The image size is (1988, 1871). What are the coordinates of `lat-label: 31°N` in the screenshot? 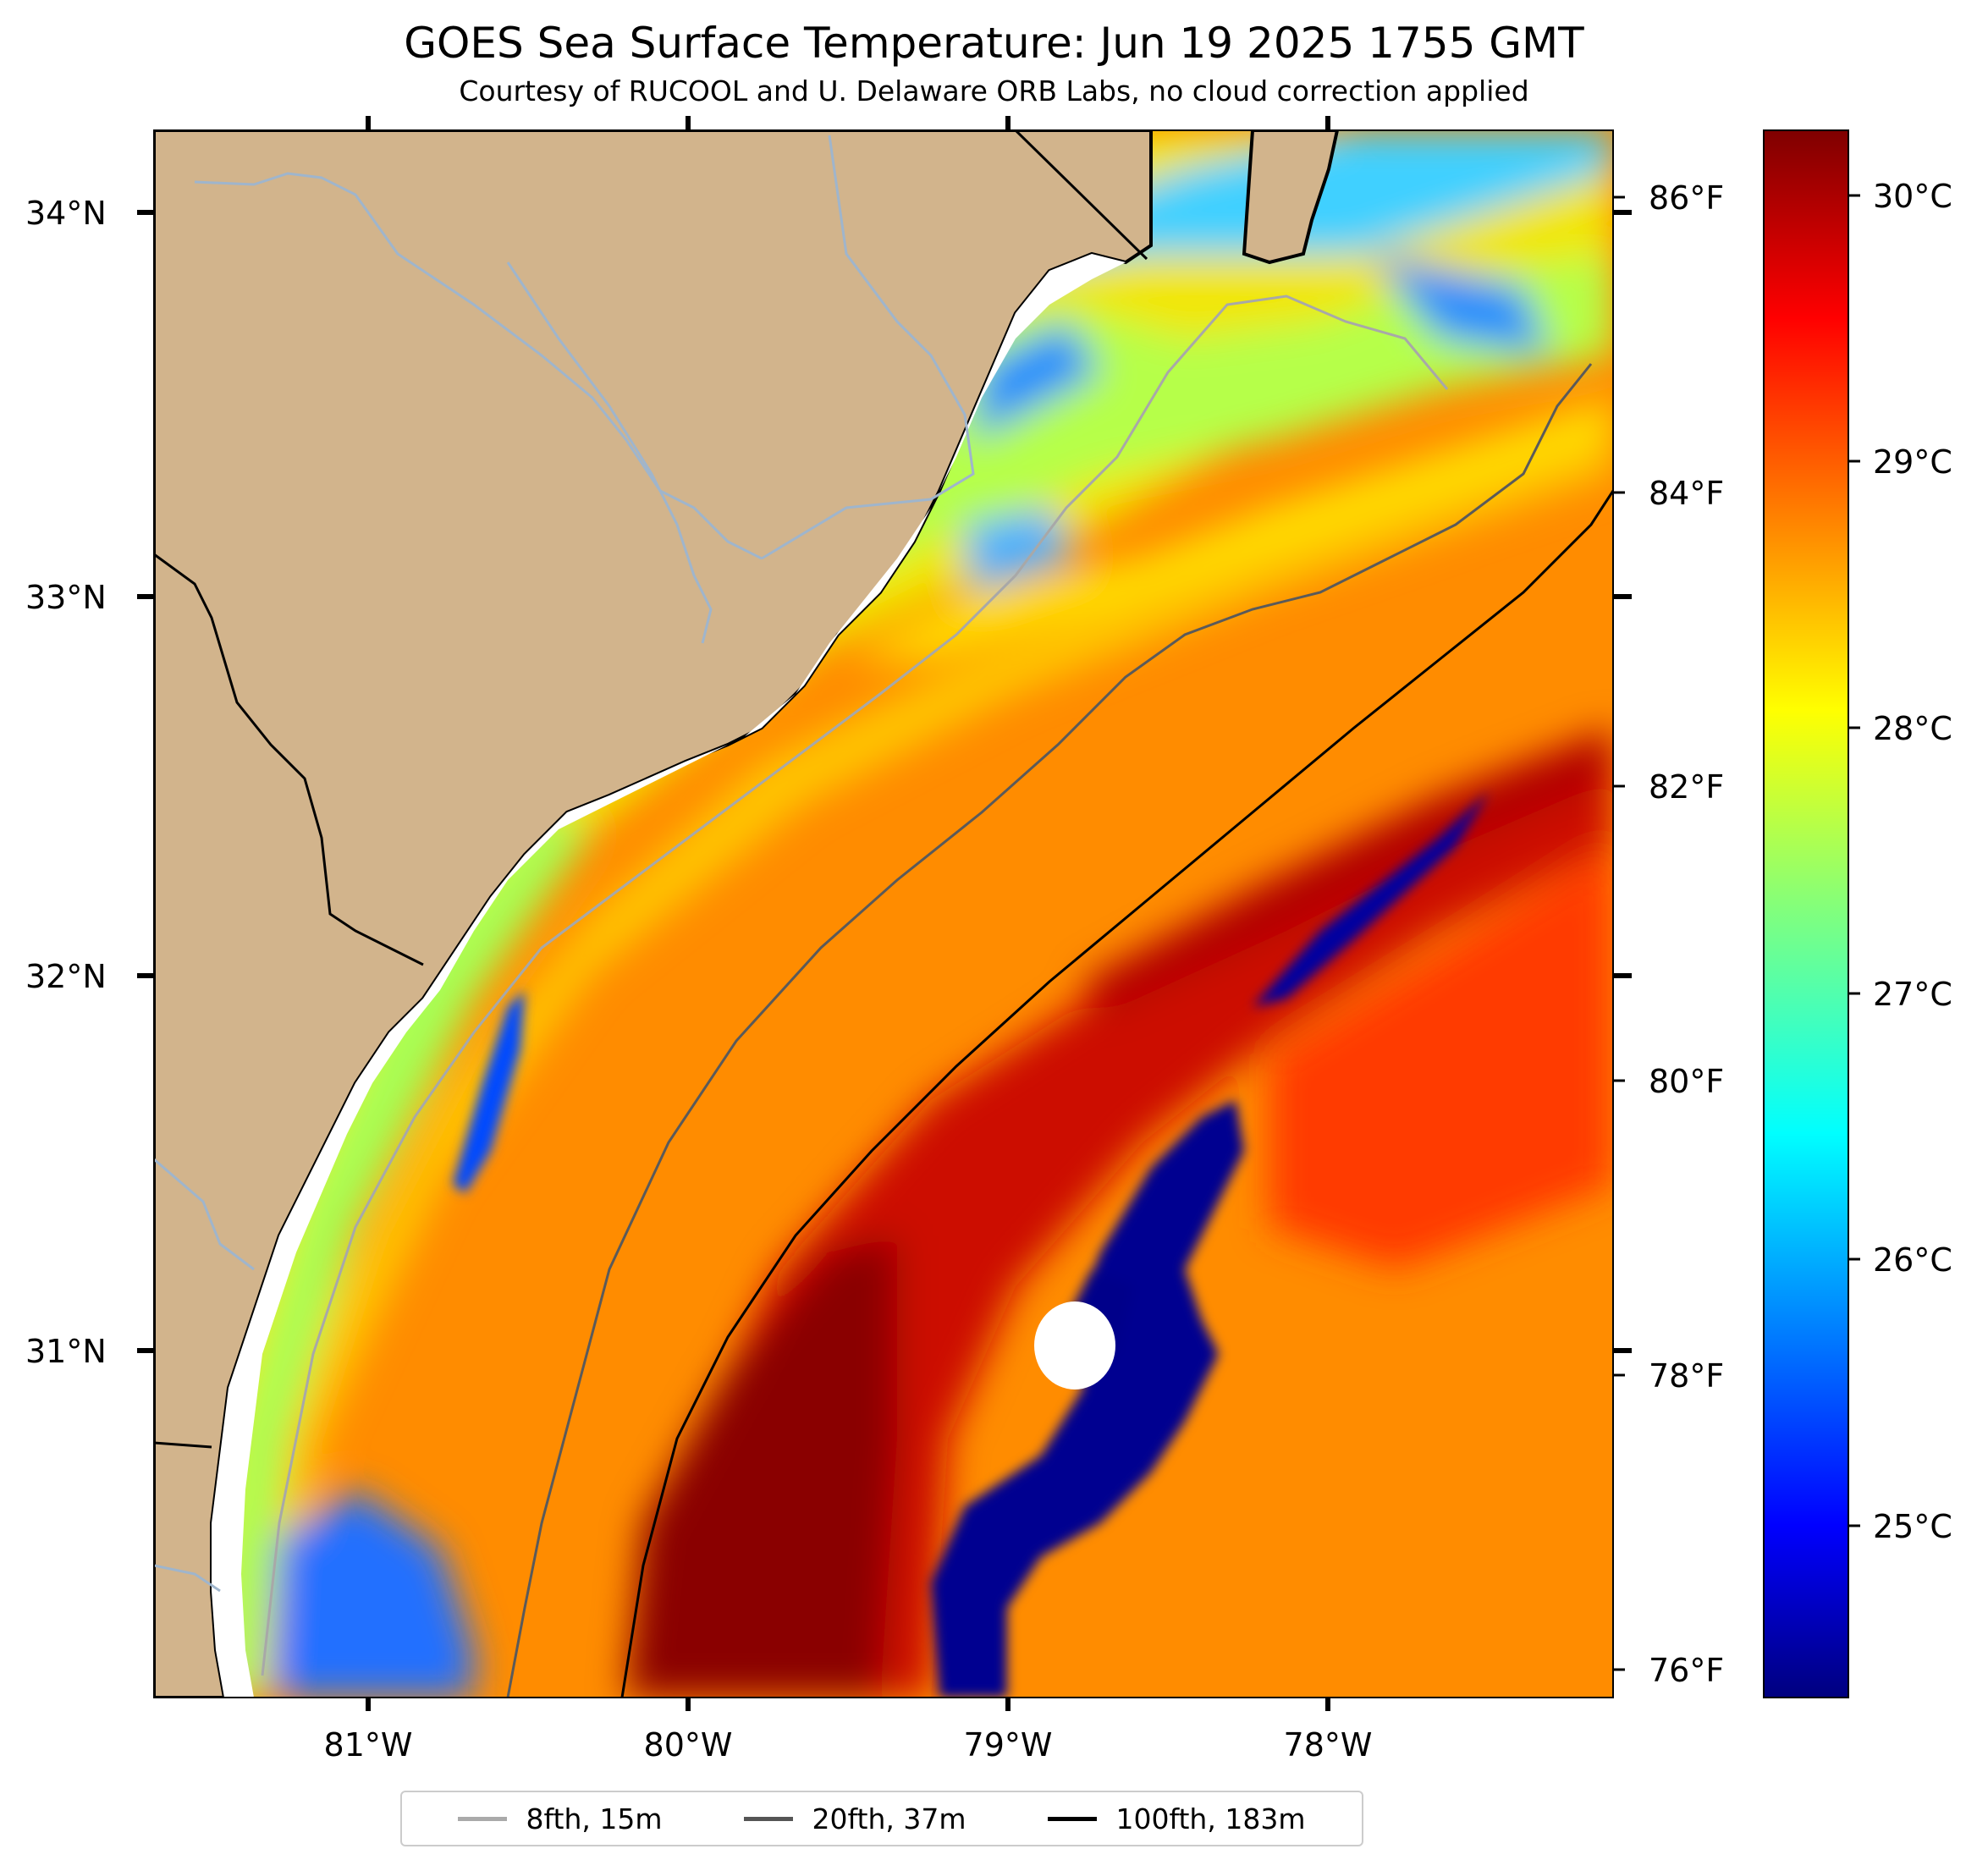 It's located at (66, 1352).